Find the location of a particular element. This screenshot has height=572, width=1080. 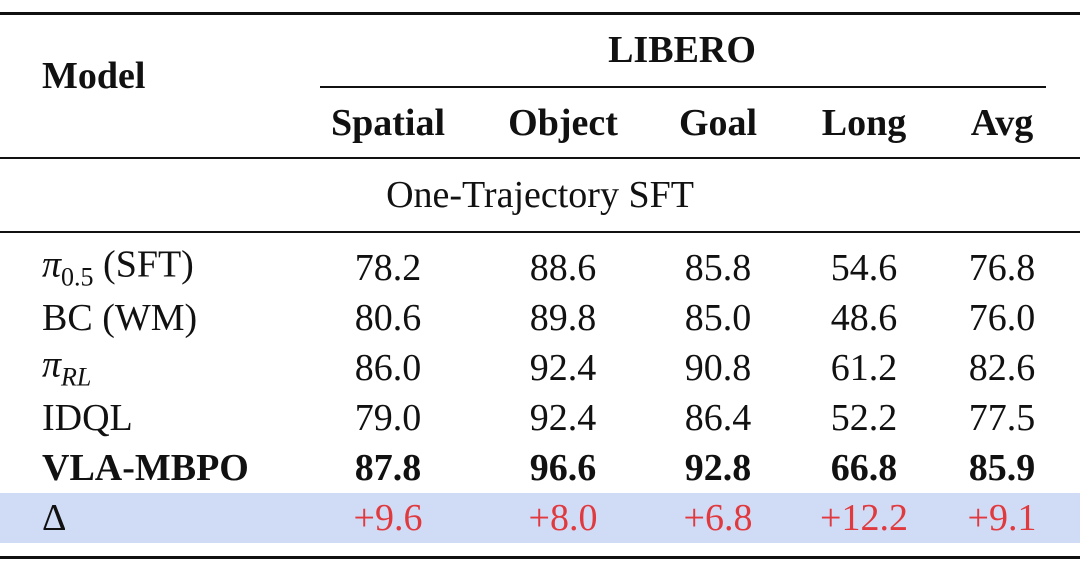

cell: 76.0 is located at coordinates (1002, 318).